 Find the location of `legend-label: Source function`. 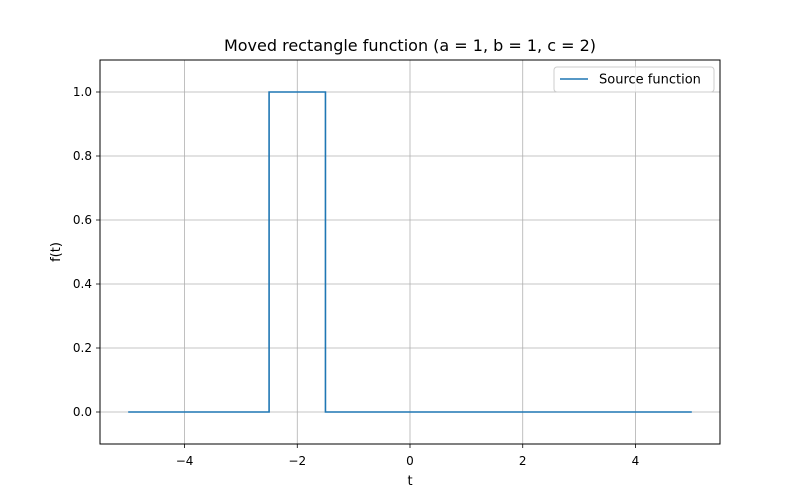

legend-label: Source function is located at coordinates (650, 80).